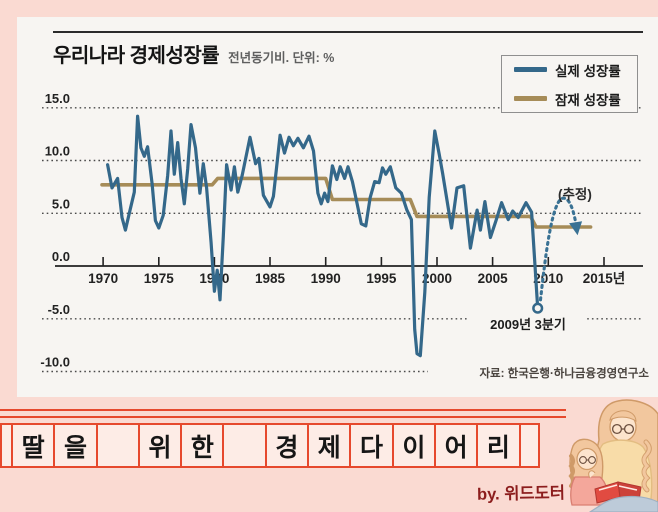 The width and height of the screenshot is (658, 512). I want to click on y-tick-label: 15.0, so click(57, 98).